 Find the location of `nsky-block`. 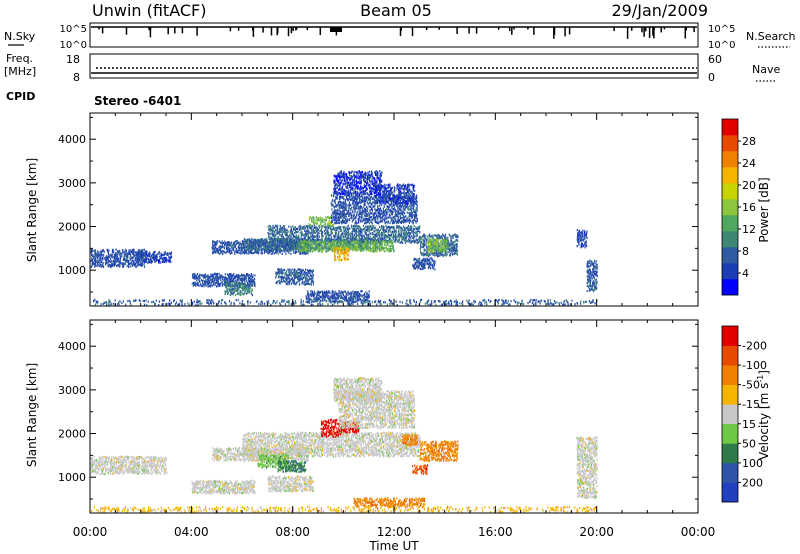

nsky-block is located at coordinates (336, 29).